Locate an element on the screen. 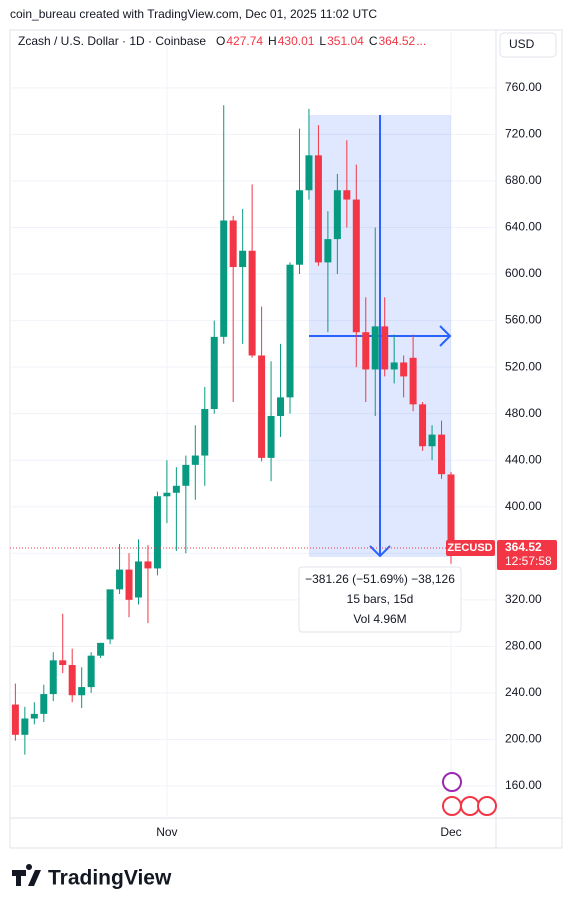  y-tick-label: 640.00 is located at coordinates (523, 227).